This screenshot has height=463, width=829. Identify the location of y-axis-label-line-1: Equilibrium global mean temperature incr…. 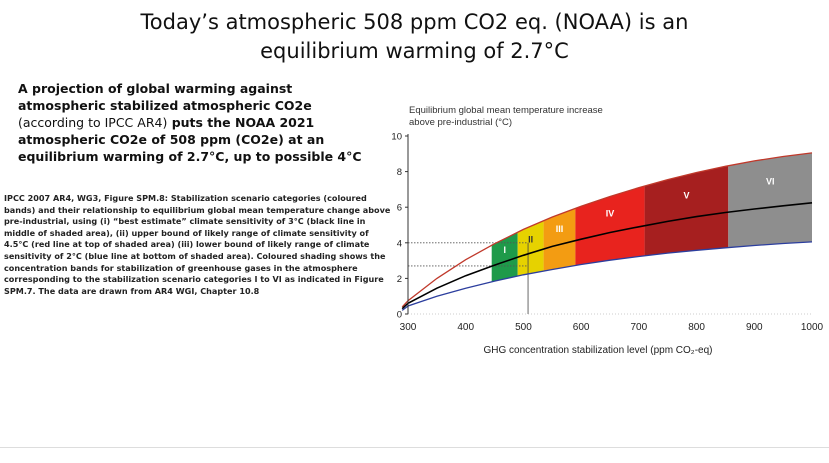
(506, 110).